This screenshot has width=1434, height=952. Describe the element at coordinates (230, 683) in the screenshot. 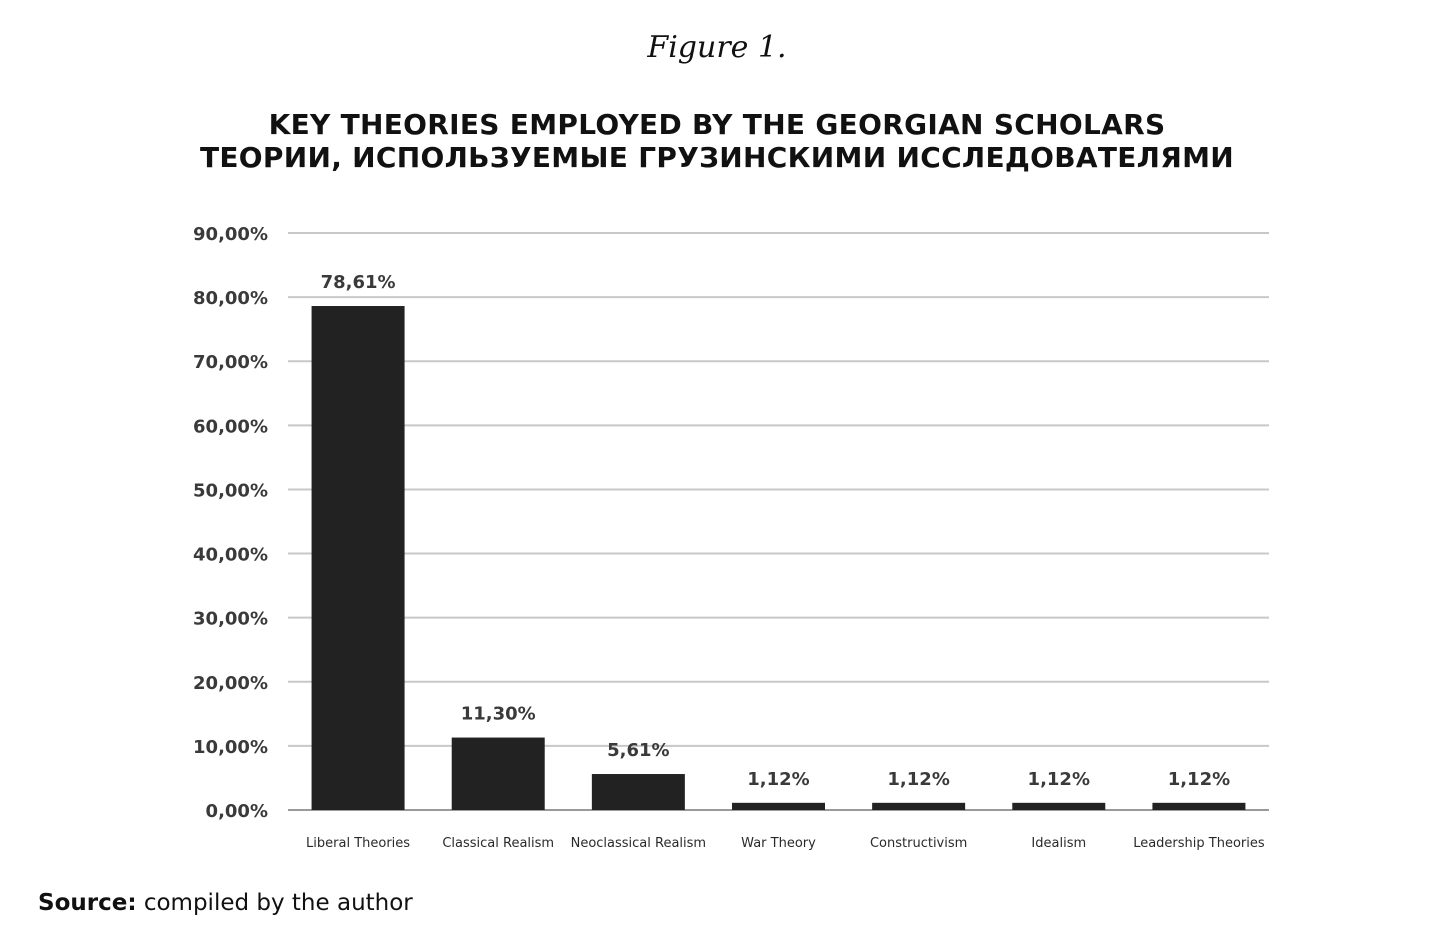

I see `y-tick-label: 20,00%` at that location.